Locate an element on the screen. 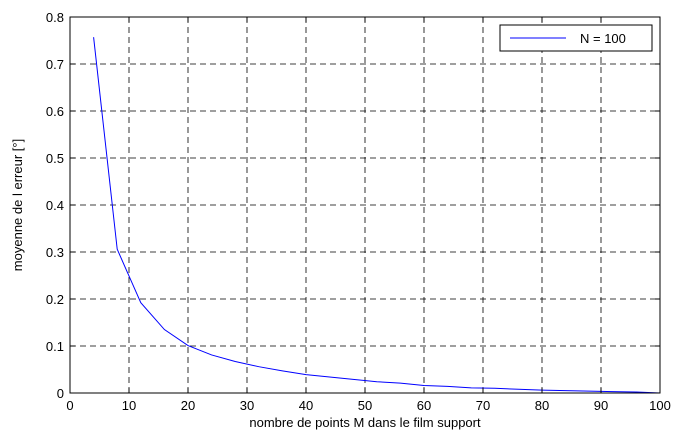  x-axis-label: nombre de points M dans le film support is located at coordinates (365, 422).